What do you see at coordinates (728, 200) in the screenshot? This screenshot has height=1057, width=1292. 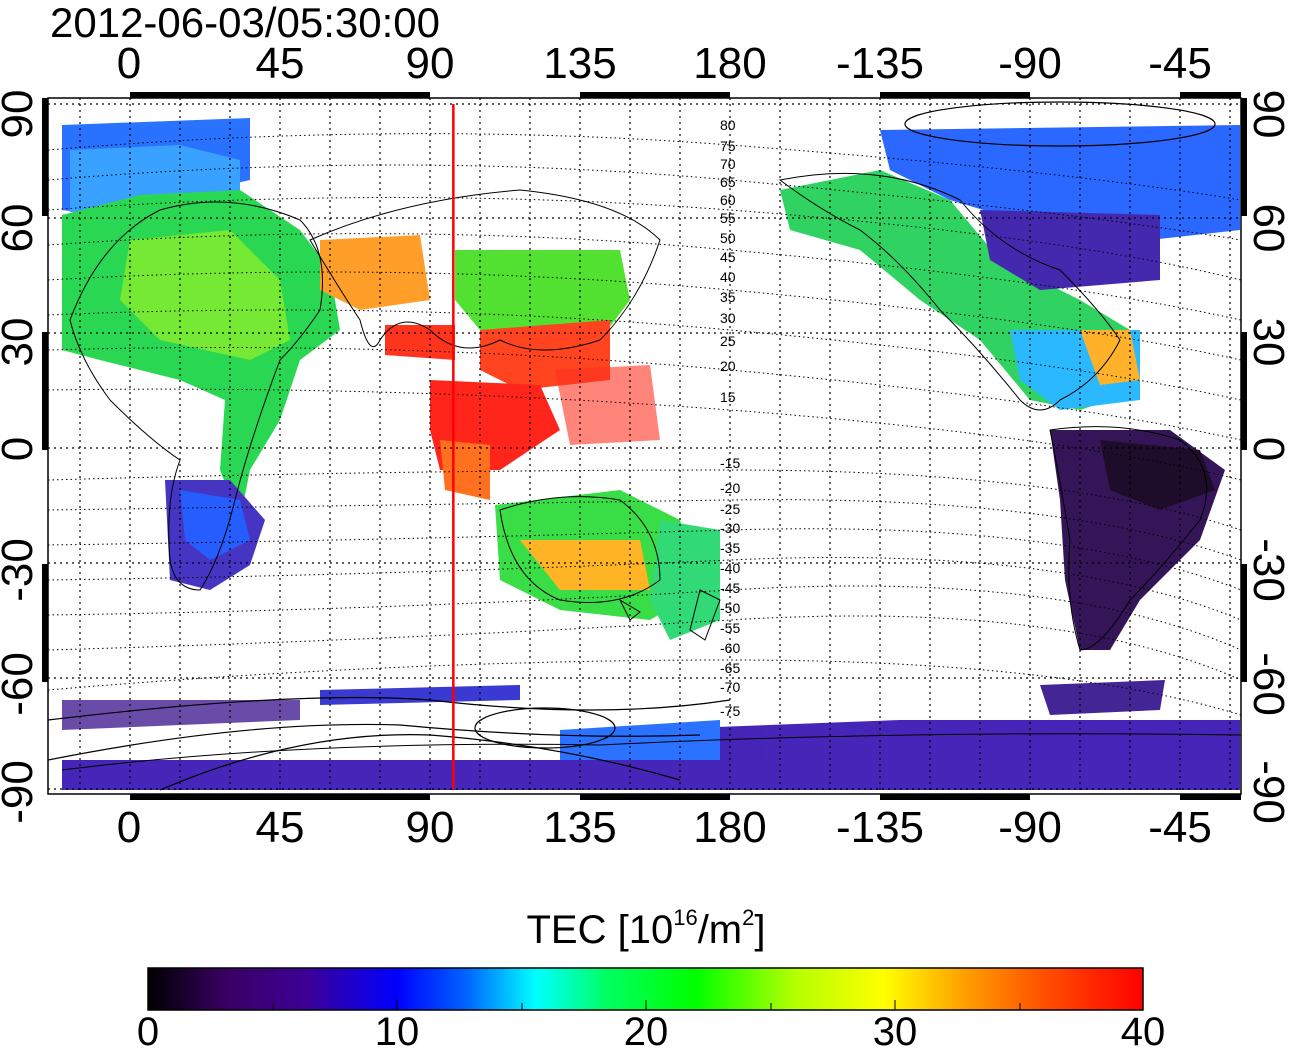 I see `mlat-label: 60` at bounding box center [728, 200].